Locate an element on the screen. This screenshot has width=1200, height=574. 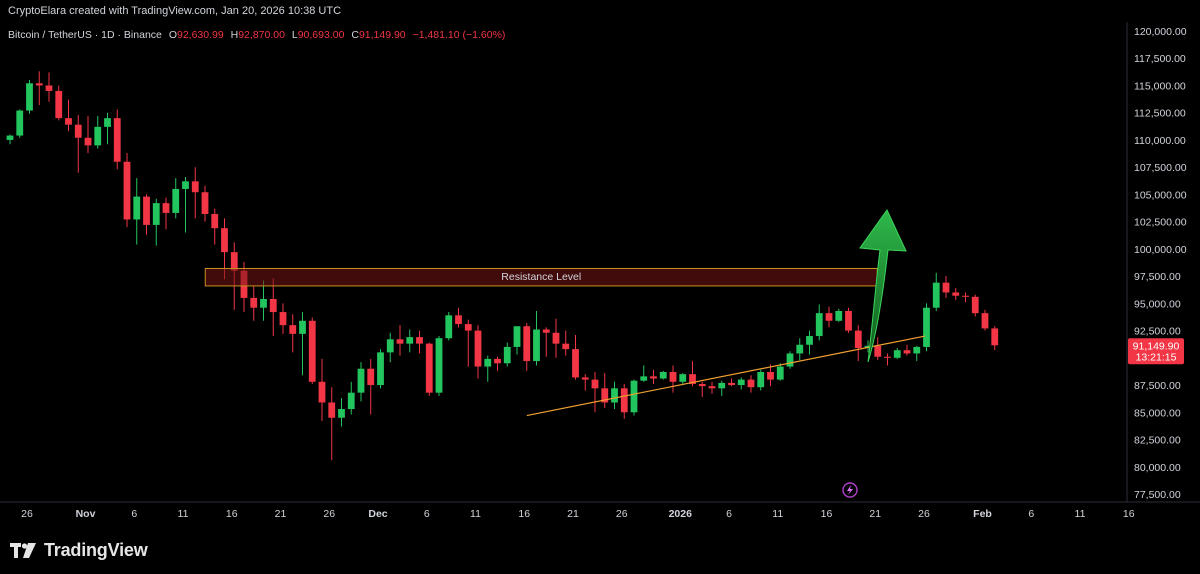
open-label: O is located at coordinates (172, 35).